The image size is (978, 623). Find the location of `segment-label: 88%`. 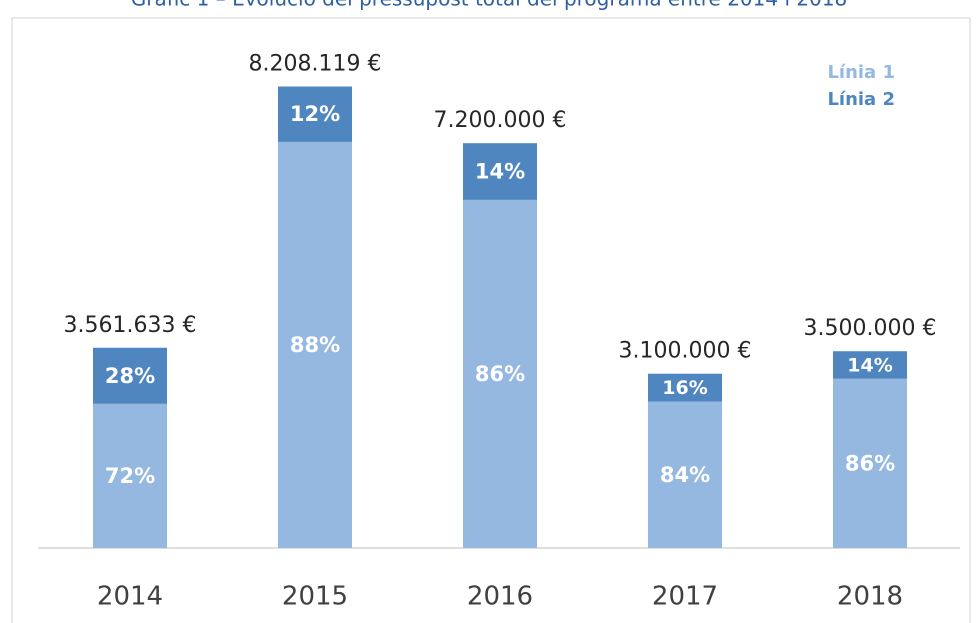

segment-label: 88% is located at coordinates (315, 345).